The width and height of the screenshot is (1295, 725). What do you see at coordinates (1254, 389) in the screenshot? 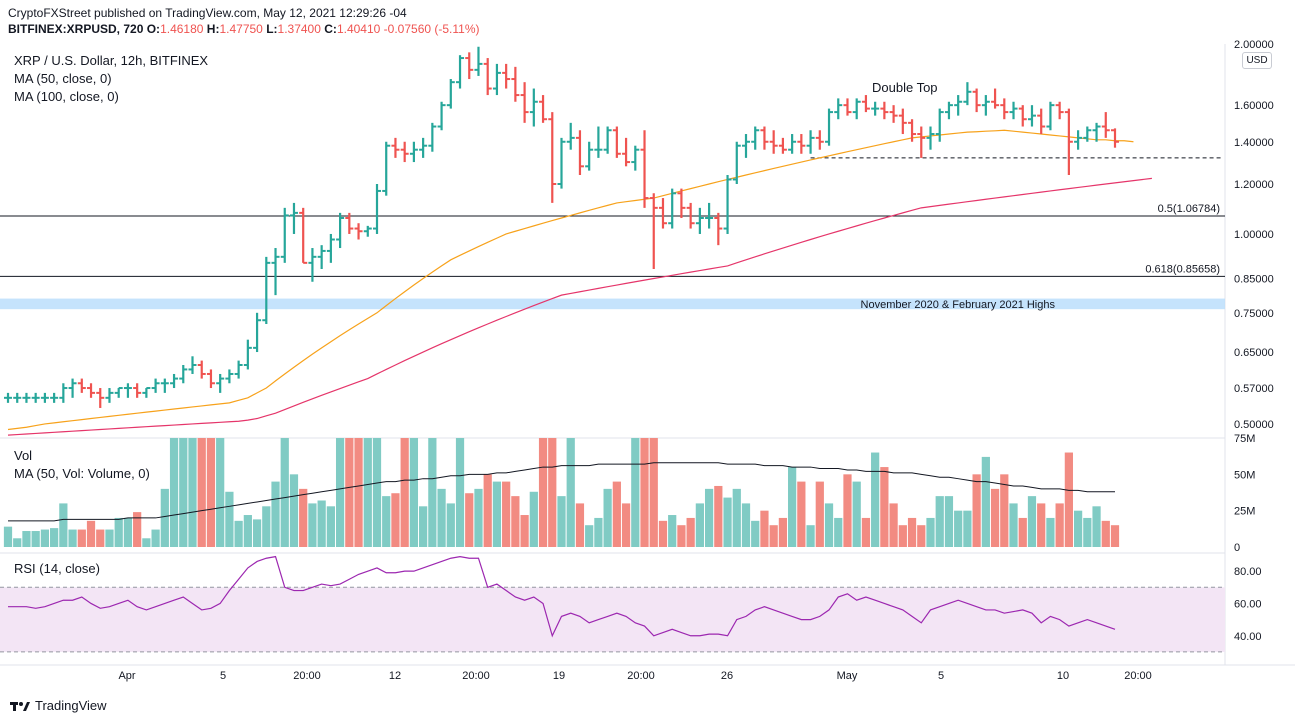
I see `price-tick-label: 0.57000` at bounding box center [1254, 389].